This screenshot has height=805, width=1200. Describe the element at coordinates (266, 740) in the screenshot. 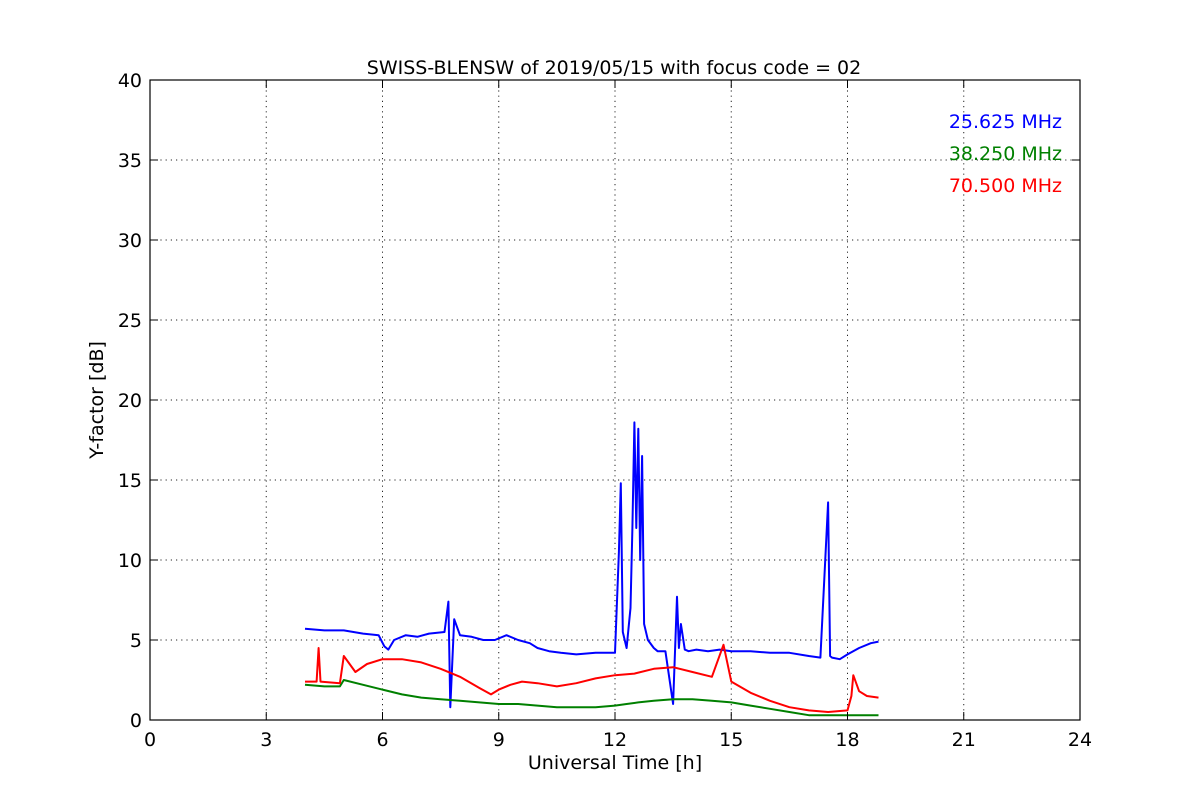

I see `x-tick-label: 3` at that location.